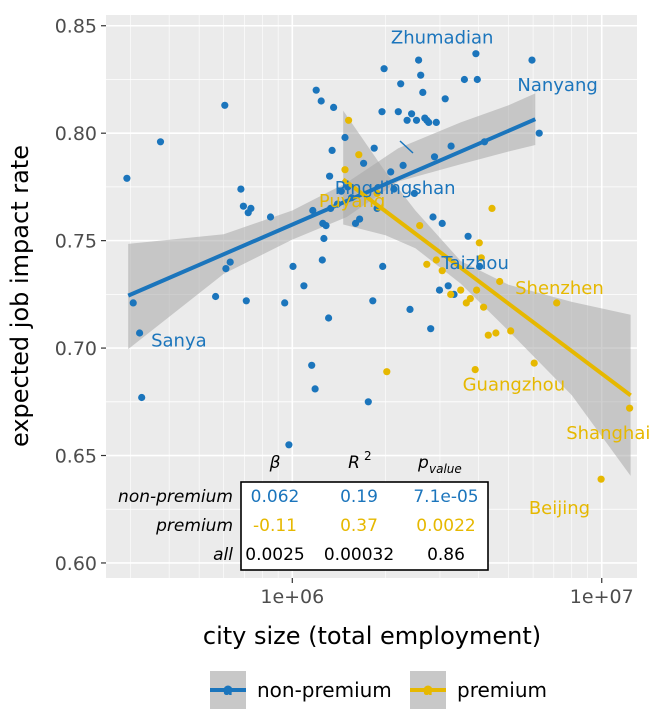 Image resolution: width=652 pixels, height=718 pixels. What do you see at coordinates (368, 456) in the screenshot?
I see `stats-header-r2-superscript: 2` at bounding box center [368, 456].